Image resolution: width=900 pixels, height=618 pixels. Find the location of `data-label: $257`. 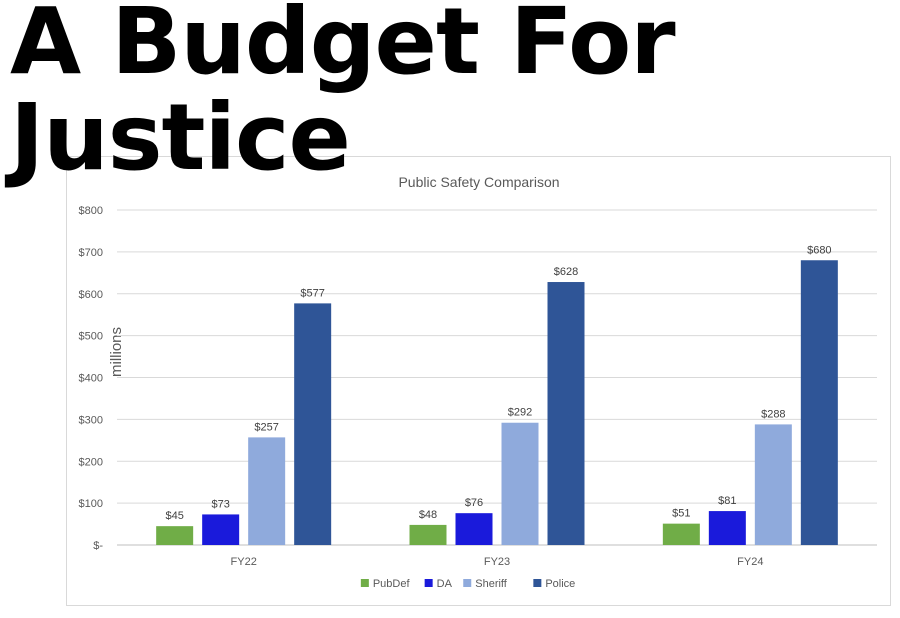

data-label: $257 is located at coordinates (266, 427).